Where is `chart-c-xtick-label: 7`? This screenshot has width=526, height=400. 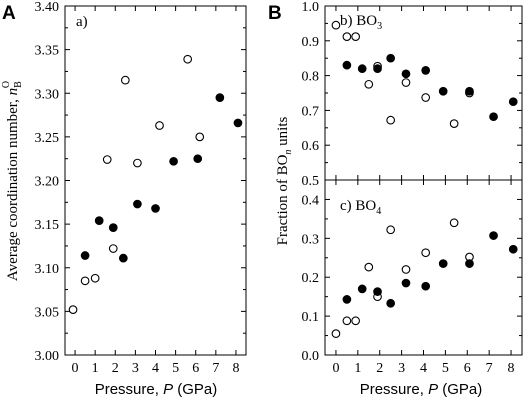
chart-c-xtick-label: 7 is located at coordinates (489, 368).